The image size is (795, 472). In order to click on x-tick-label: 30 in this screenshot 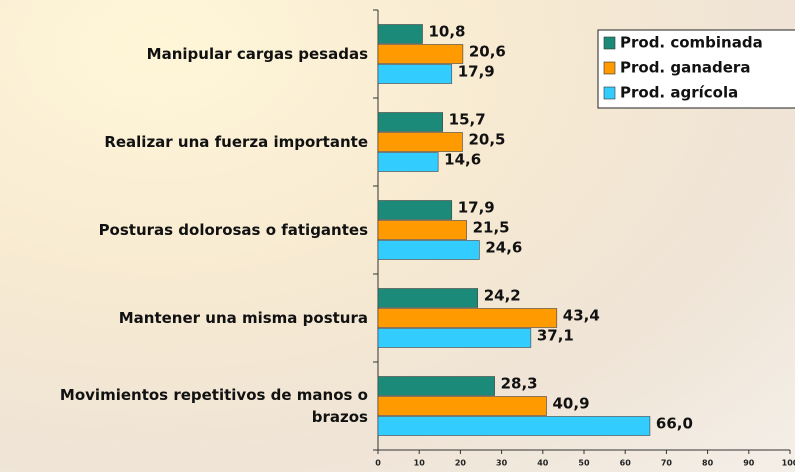, I will do `click(502, 463)`.